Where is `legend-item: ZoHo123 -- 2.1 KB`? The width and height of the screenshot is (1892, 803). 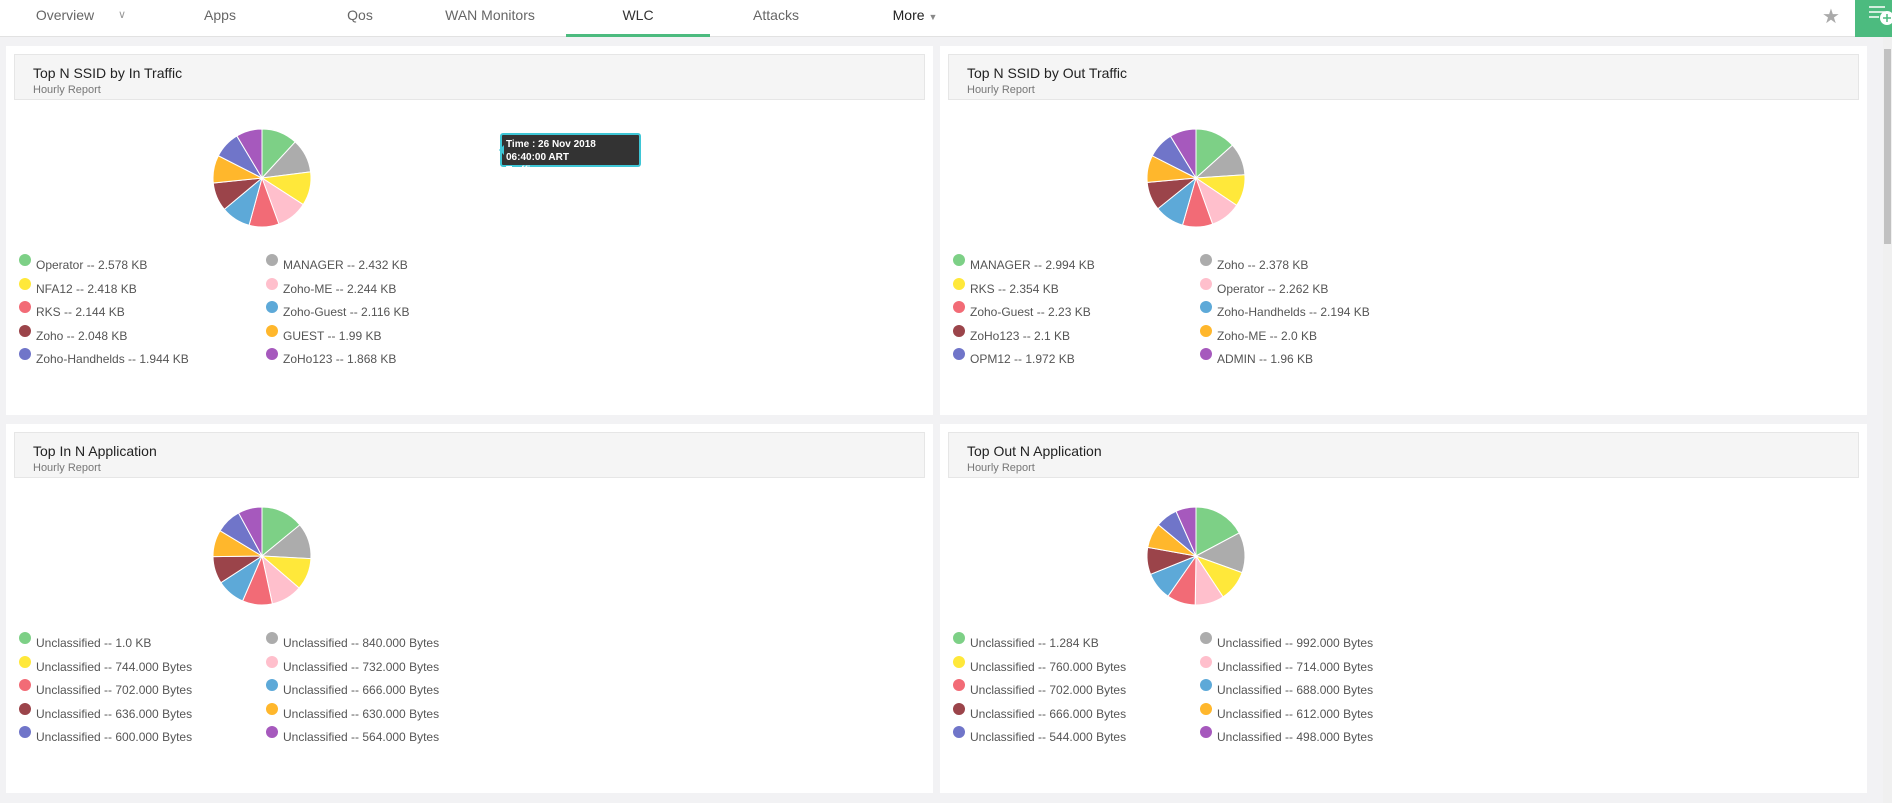
legend-item: ZoHo123 -- 2.1 KB is located at coordinates (1012, 334).